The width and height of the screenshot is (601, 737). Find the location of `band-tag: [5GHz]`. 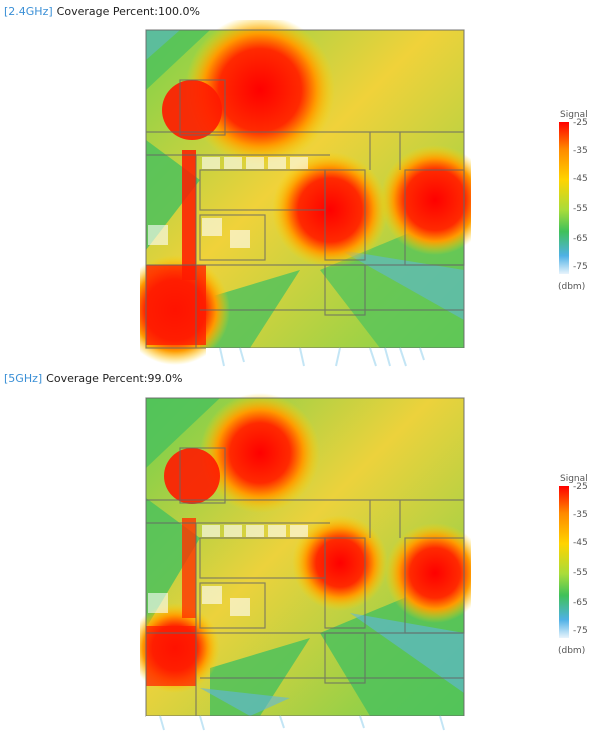

band-tag: [5GHz] is located at coordinates (23, 378).